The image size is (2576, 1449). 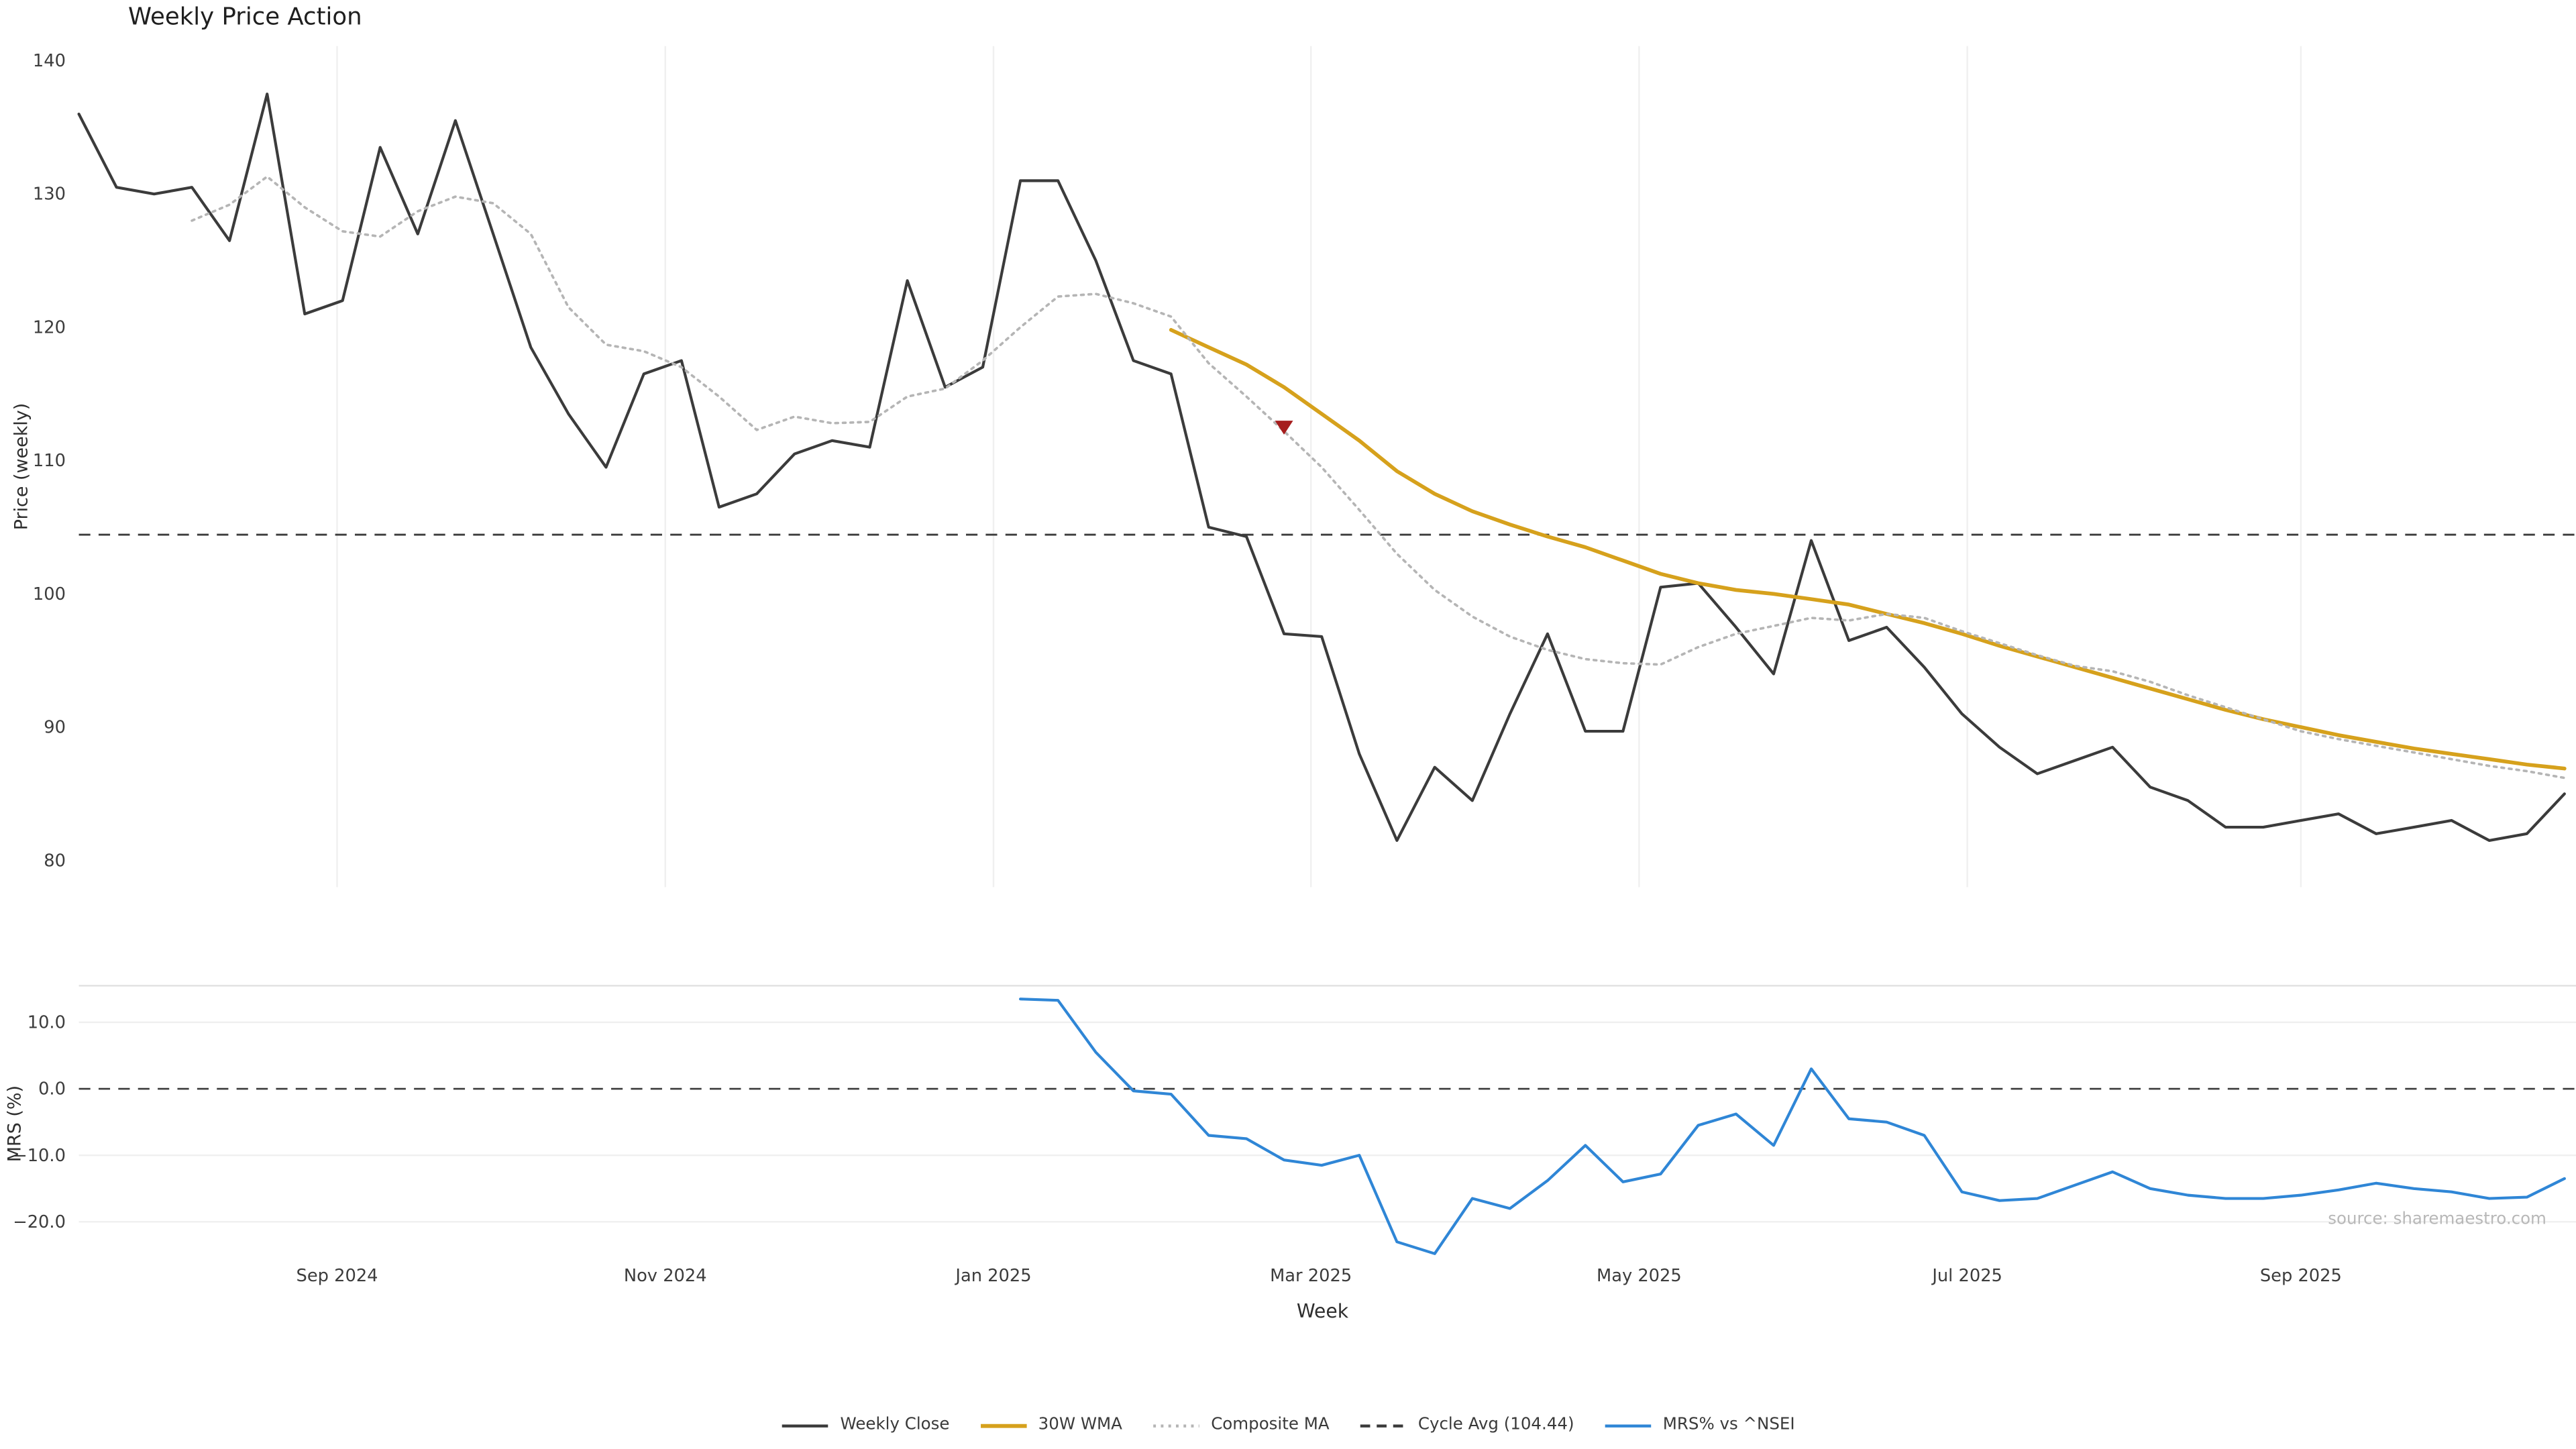 I want to click on legend-item-mrs-vs-nsei: MRS% vs ^NSEI, so click(x=1699, y=1425).